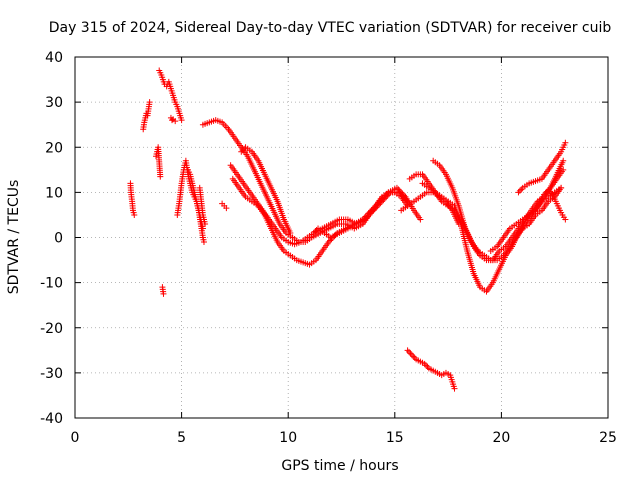 The width and height of the screenshot is (640, 480). What do you see at coordinates (54, 58) in the screenshot?
I see `y-tick-label: 40` at bounding box center [54, 58].